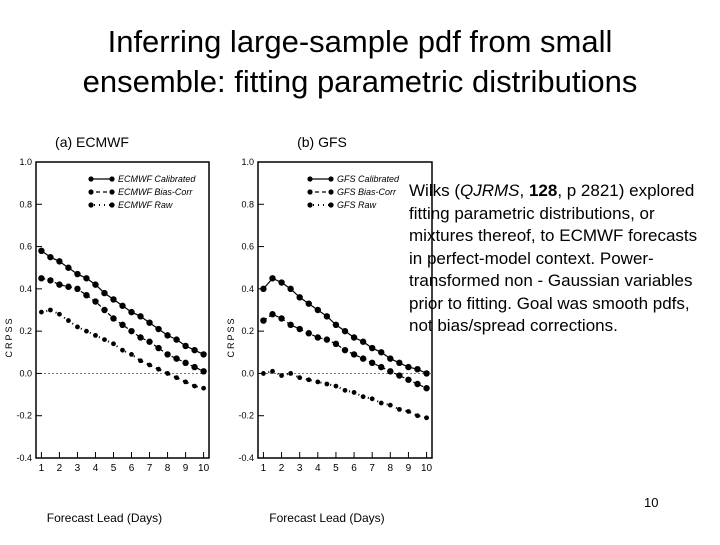  Describe the element at coordinates (25, 331) in the screenshot. I see `y-tick-label: 0.2` at that location.